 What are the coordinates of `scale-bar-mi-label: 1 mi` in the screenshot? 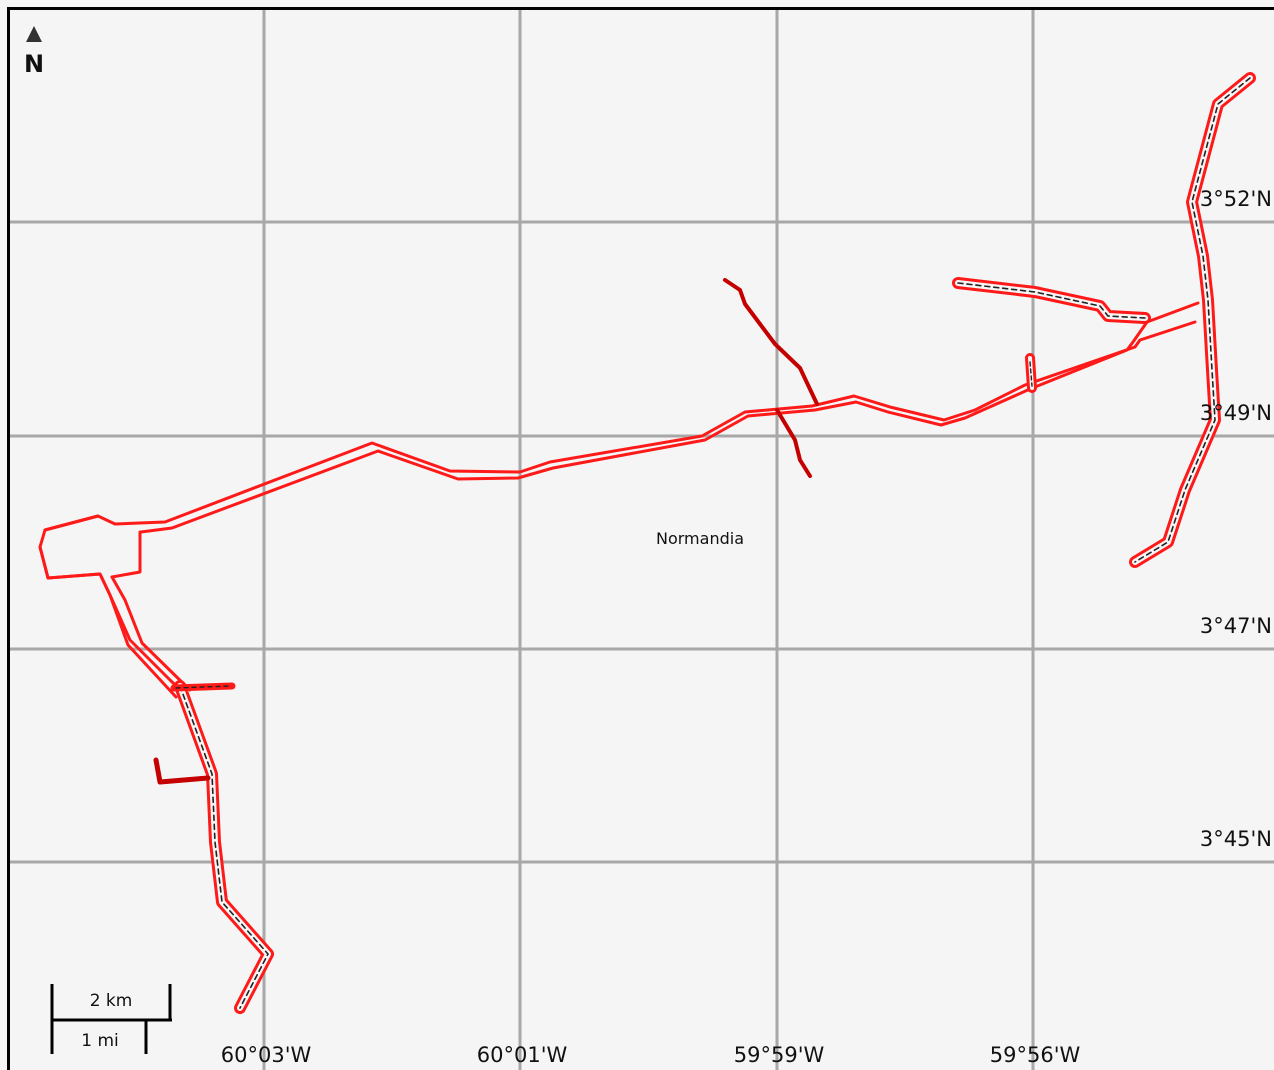 It's located at (100, 1041).